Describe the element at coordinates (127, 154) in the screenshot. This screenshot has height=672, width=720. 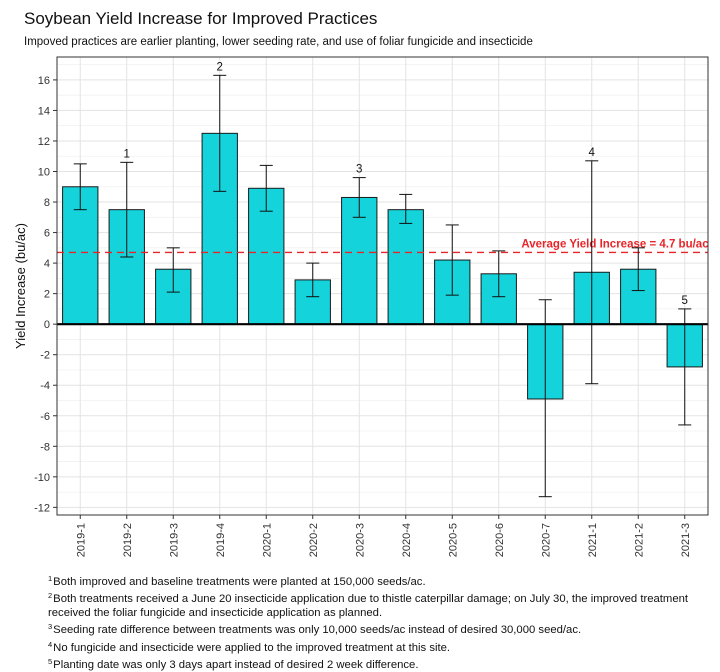
I see `bar-annotation-label: 1` at that location.